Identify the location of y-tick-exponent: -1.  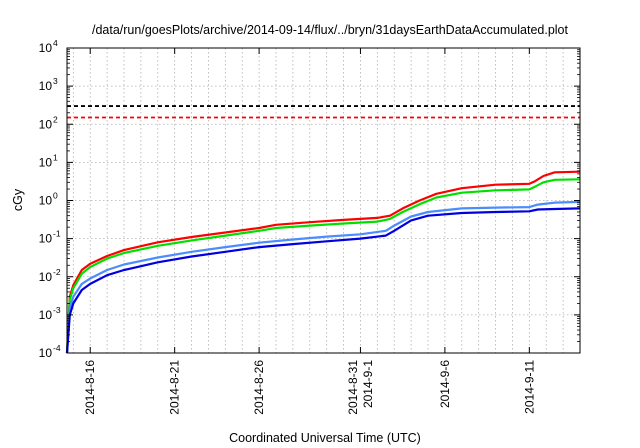
(57, 234).